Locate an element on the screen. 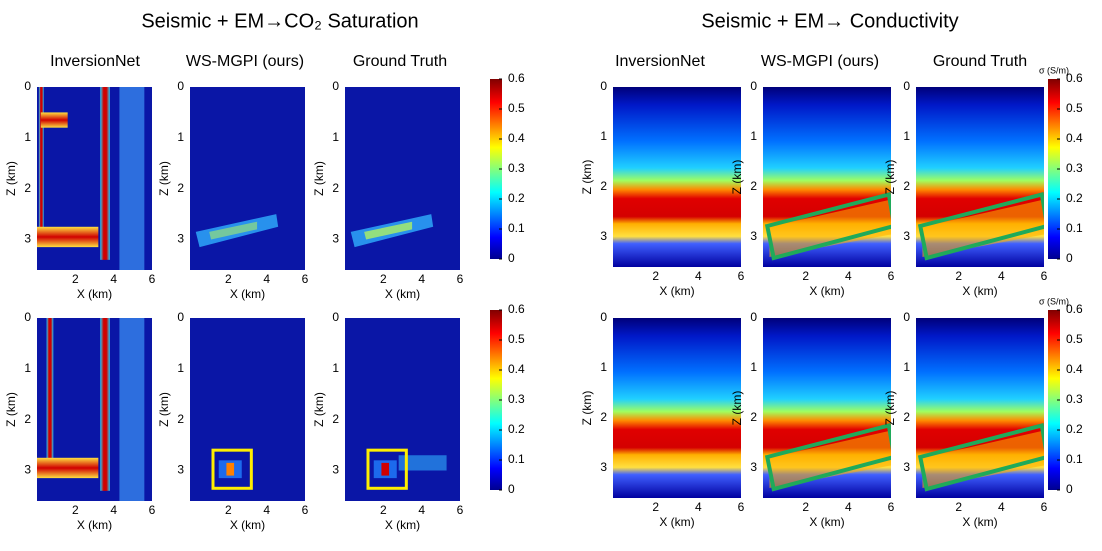 This screenshot has height=551, width=1102. column-header: Ground Truth is located at coordinates (980, 61).